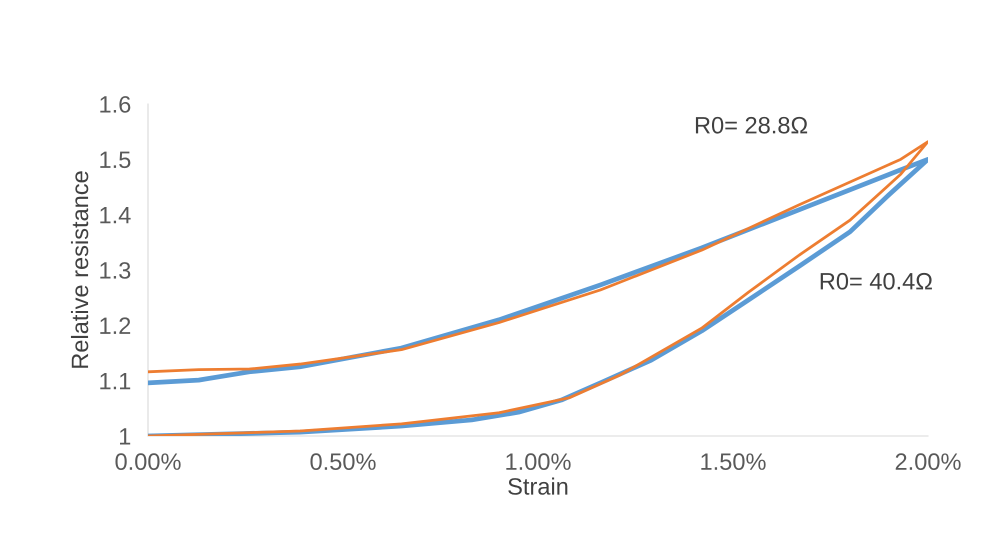  I want to click on y-tick-label: 1.1, so click(115, 381).